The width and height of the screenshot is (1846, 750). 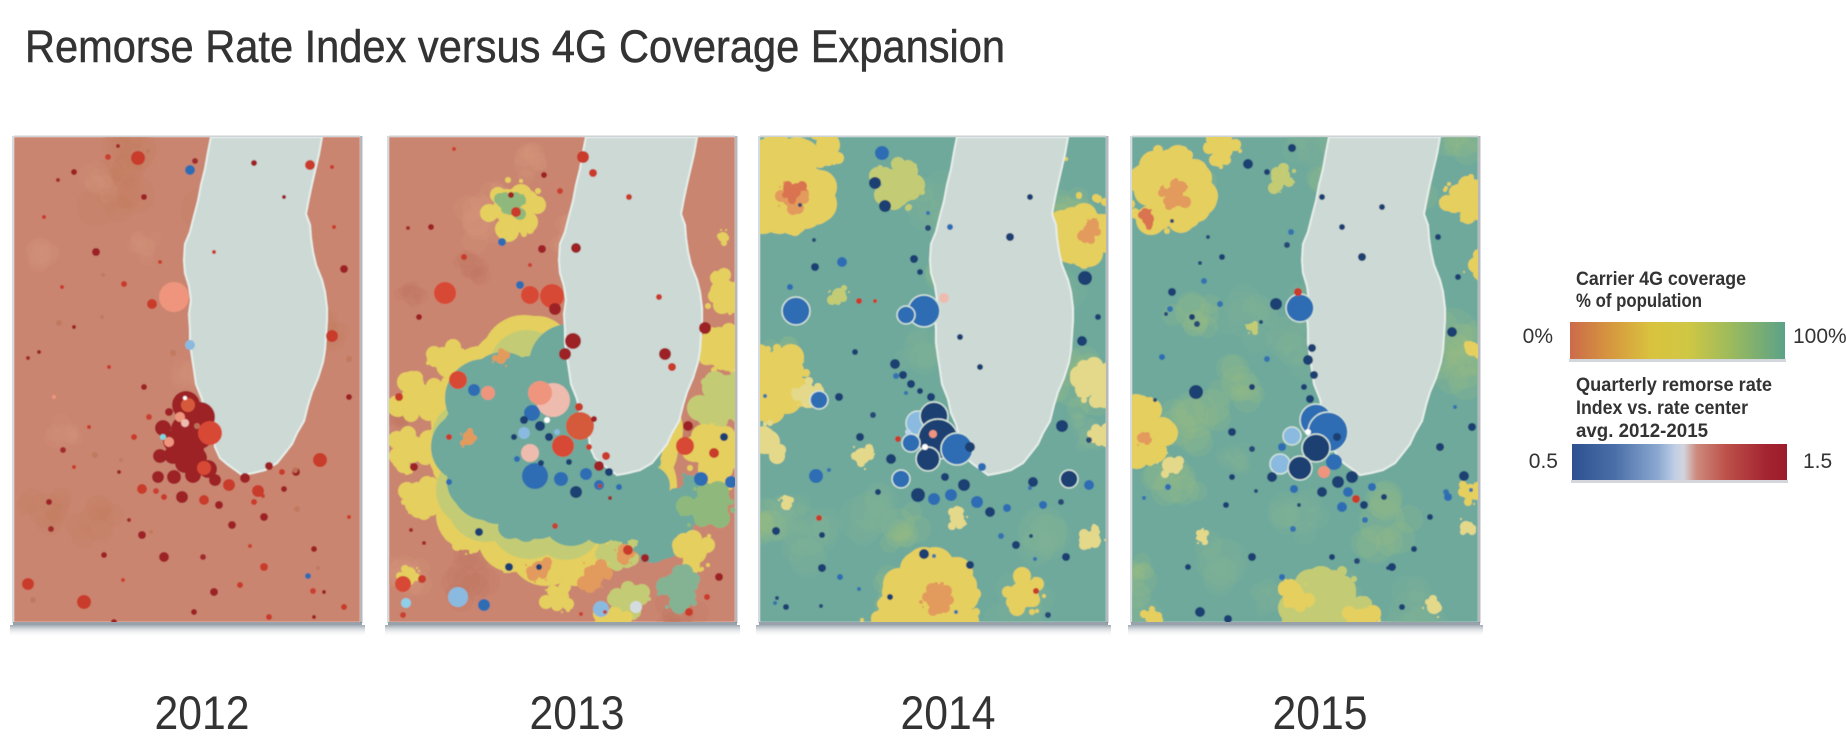 I want to click on svg-text: 2014, so click(x=948, y=712).